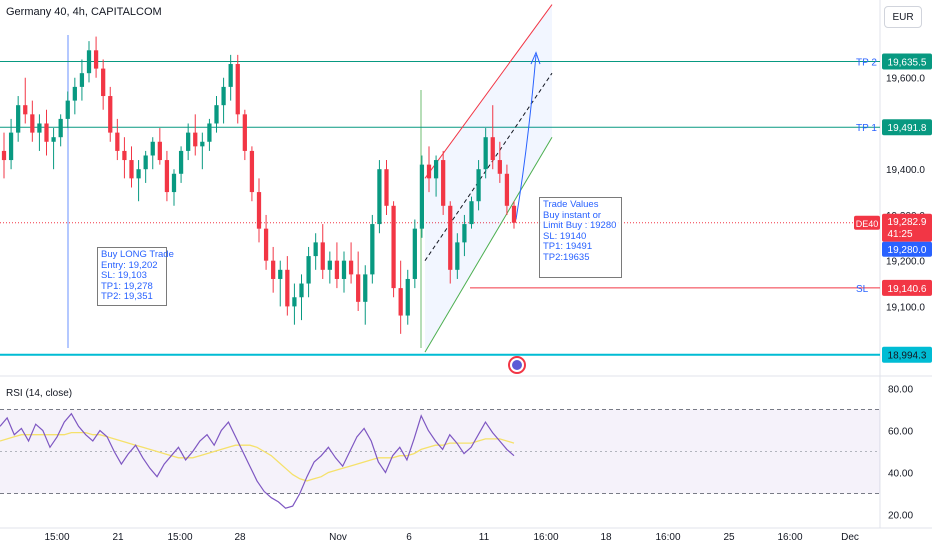 This screenshot has height=555, width=932. Describe the element at coordinates (606, 537) in the screenshot. I see `time-tick-label: 18` at that location.